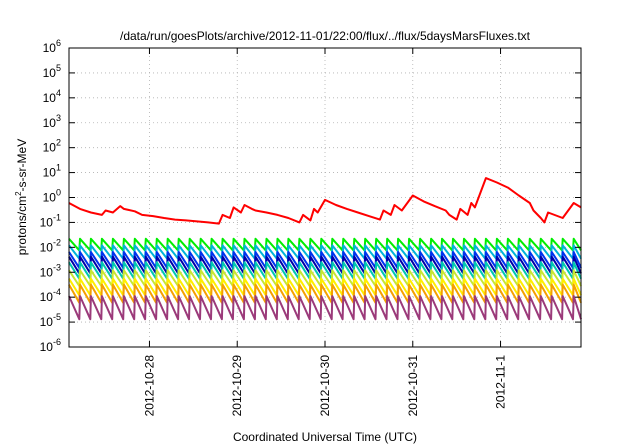 Image resolution: width=640 pixels, height=448 pixels. What do you see at coordinates (52, 46) in the screenshot?
I see `y-tick-label: 10⁶` at bounding box center [52, 46].